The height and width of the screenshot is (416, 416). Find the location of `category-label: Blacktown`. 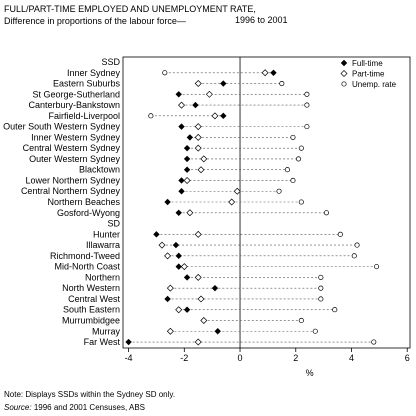

category-label: Blacktown is located at coordinates (99, 170).